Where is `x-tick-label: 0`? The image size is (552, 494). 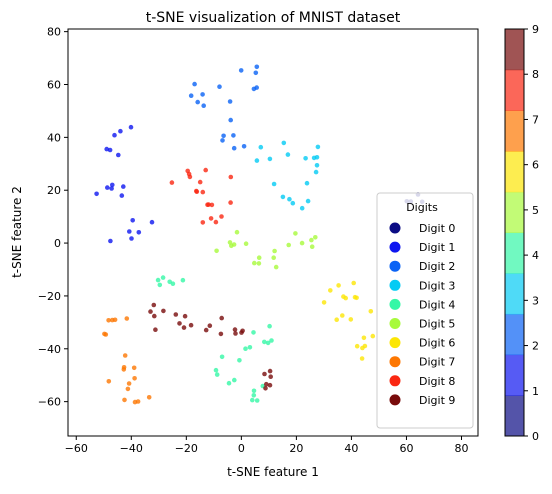 x-tick-label: 0 is located at coordinates (241, 448).